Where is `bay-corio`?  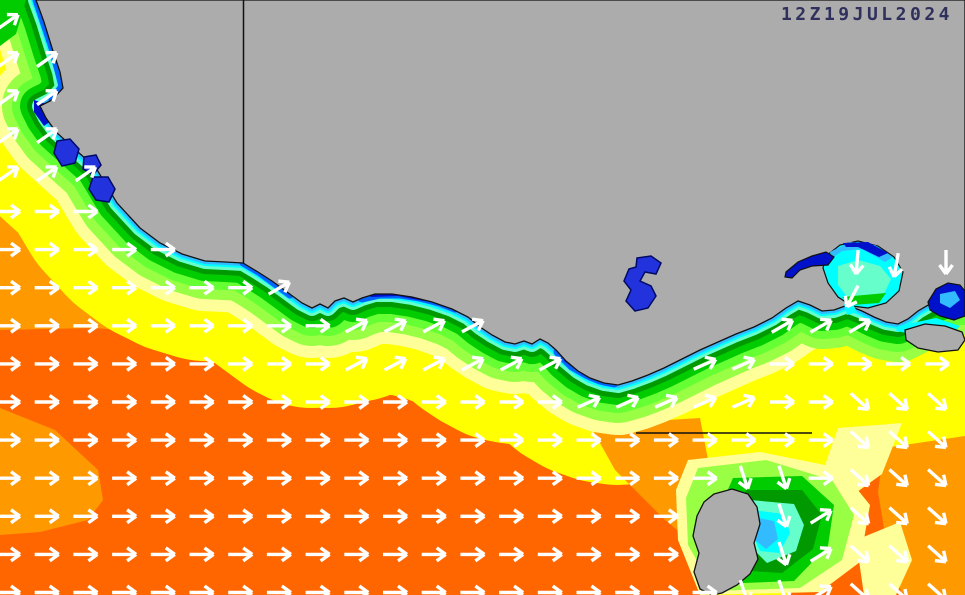 bay-corio is located at coordinates (809, 265).